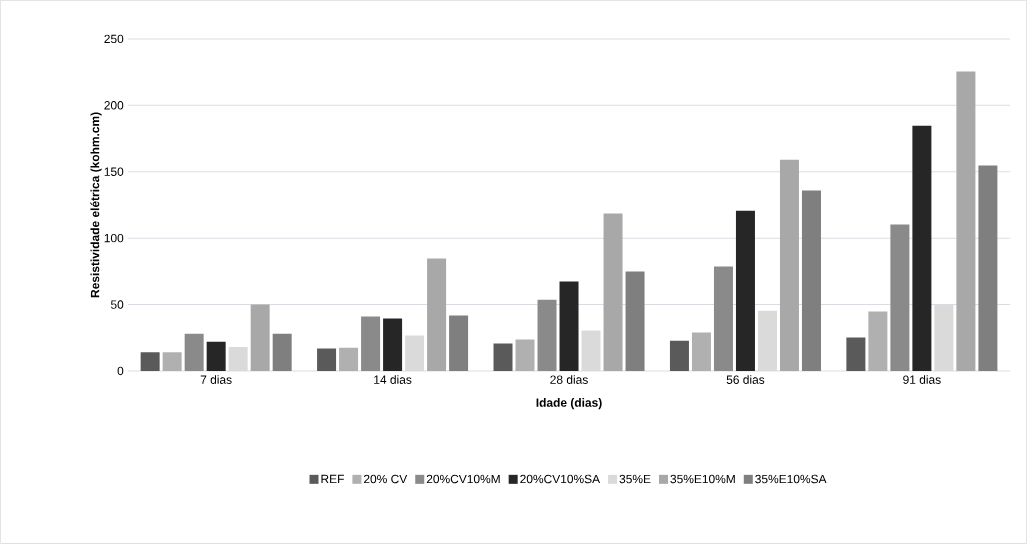 This screenshot has height=544, width=1027. I want to click on x-tick-label: 91 dias, so click(922, 379).